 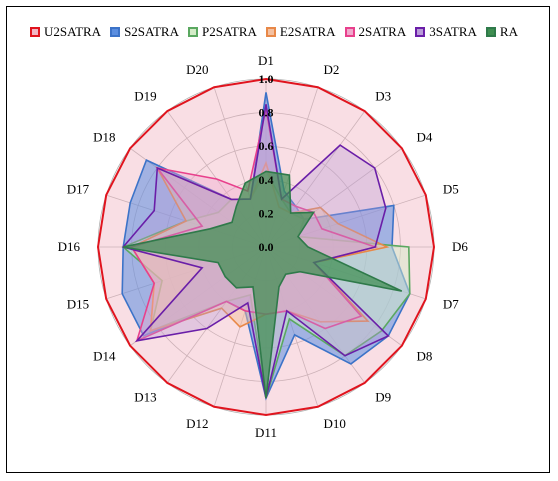 I want to click on legend-item: S2SATRA, so click(x=144, y=32).